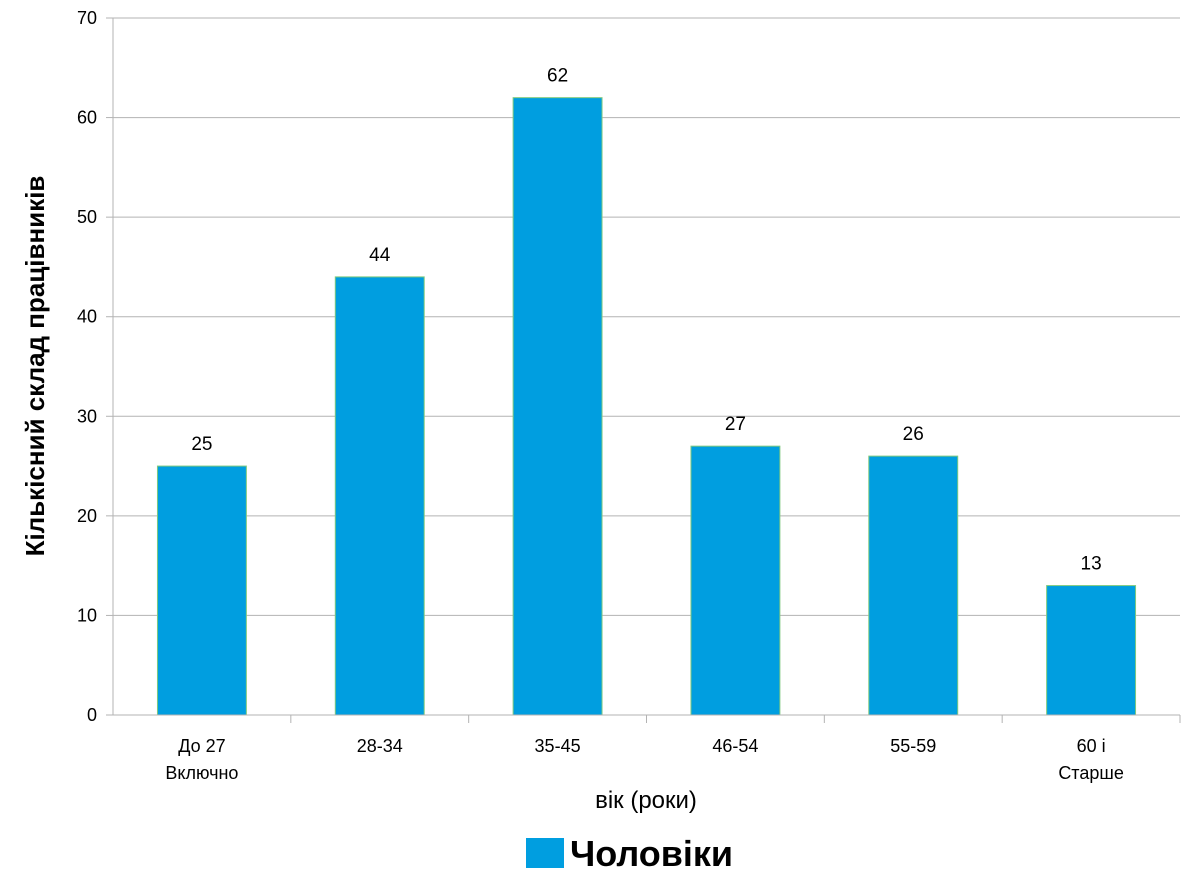  I want to click on y-tick-label: 60, so click(87, 118).